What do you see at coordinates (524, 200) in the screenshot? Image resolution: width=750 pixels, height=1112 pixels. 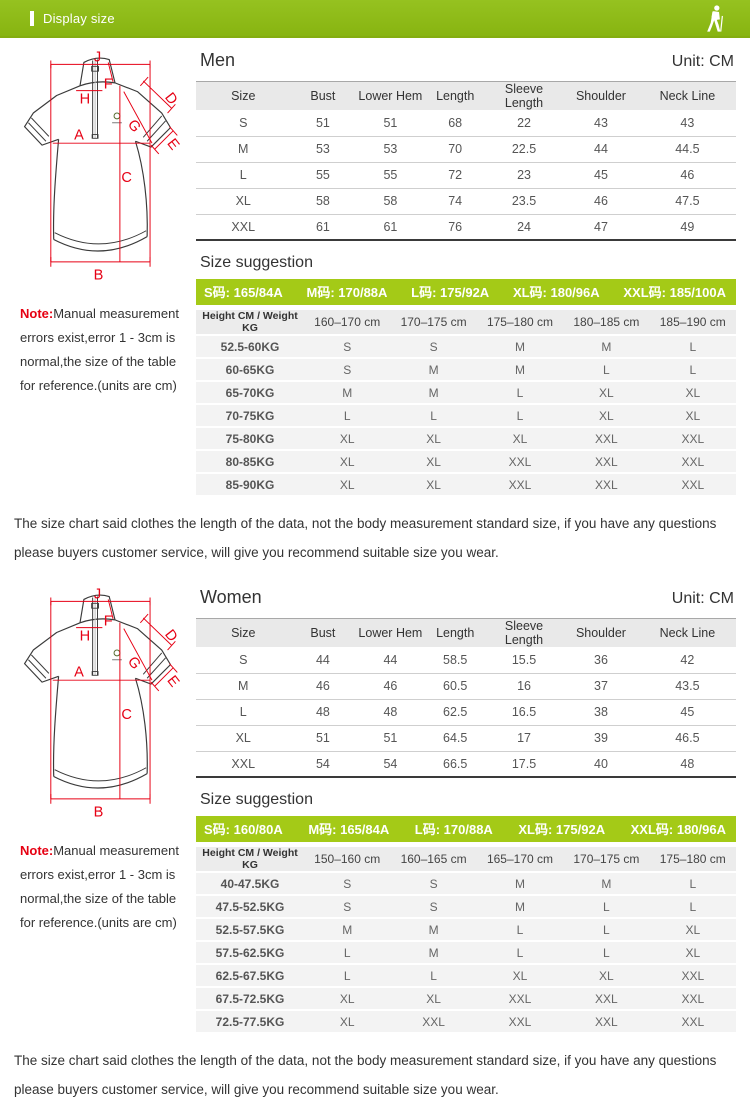 I see `table-cell: 23.5` at bounding box center [524, 200].